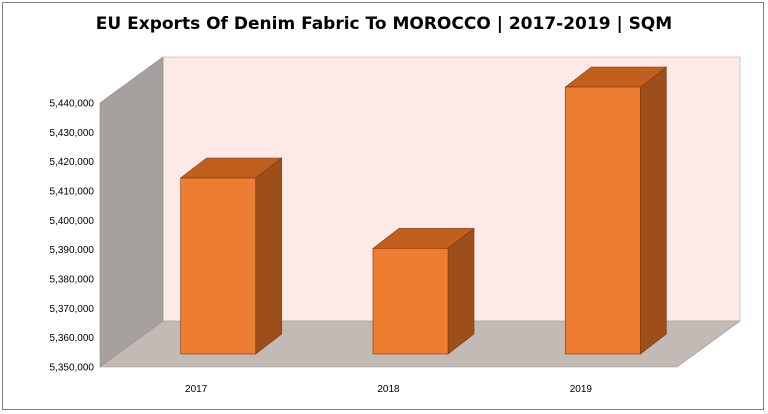  I want to click on bar-2017, so click(231, 256).